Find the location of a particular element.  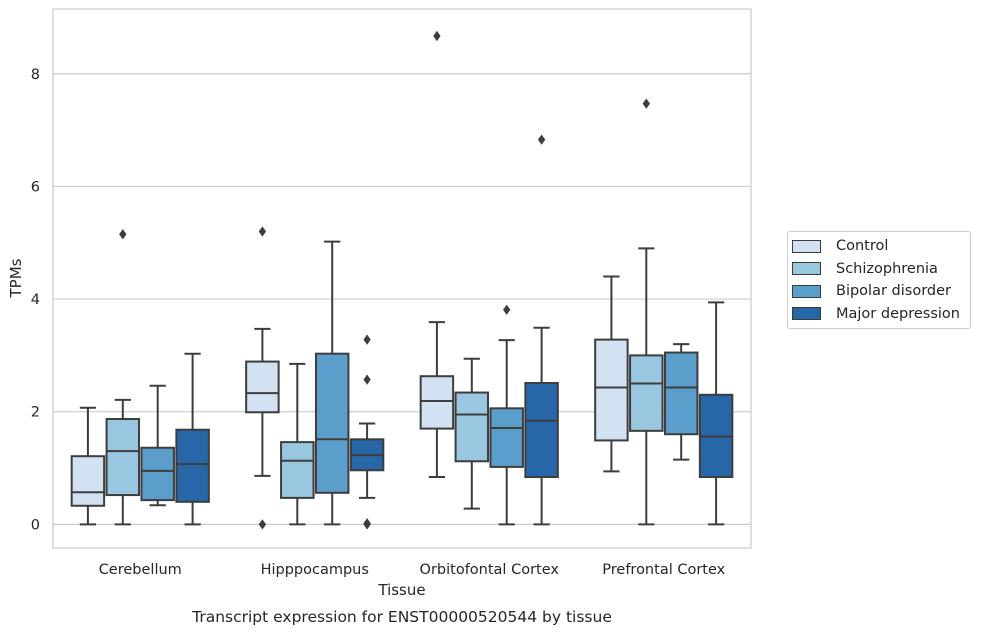

legend-label: Major depression is located at coordinates (898, 313).